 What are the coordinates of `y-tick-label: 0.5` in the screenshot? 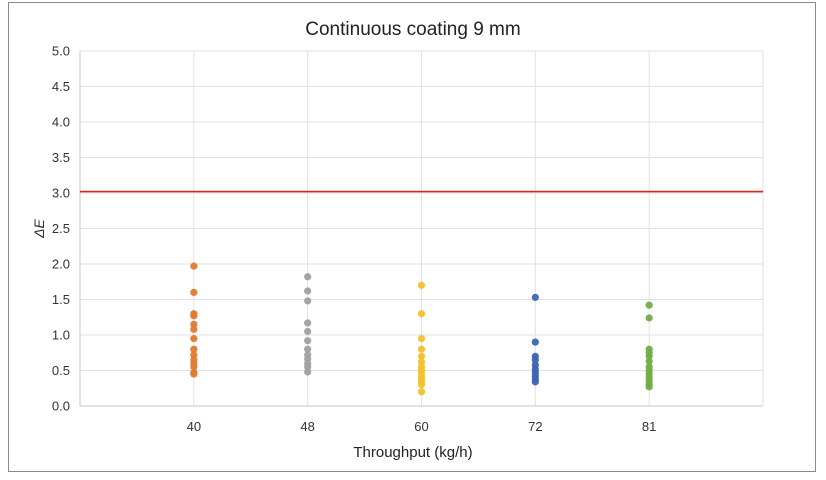 It's located at (61, 370).